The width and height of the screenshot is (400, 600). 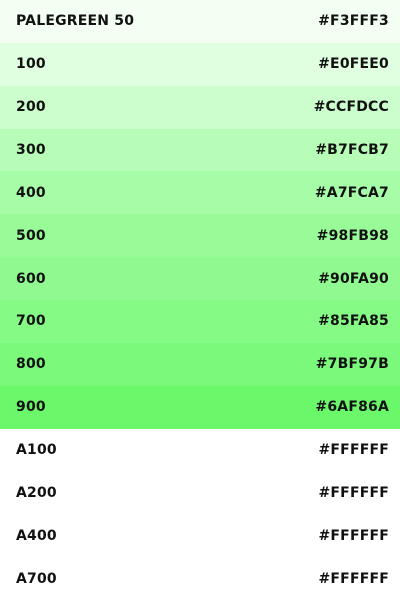 What do you see at coordinates (200, 450) in the screenshot?
I see `swatch-a100: A100 #FFFFFF` at bounding box center [200, 450].